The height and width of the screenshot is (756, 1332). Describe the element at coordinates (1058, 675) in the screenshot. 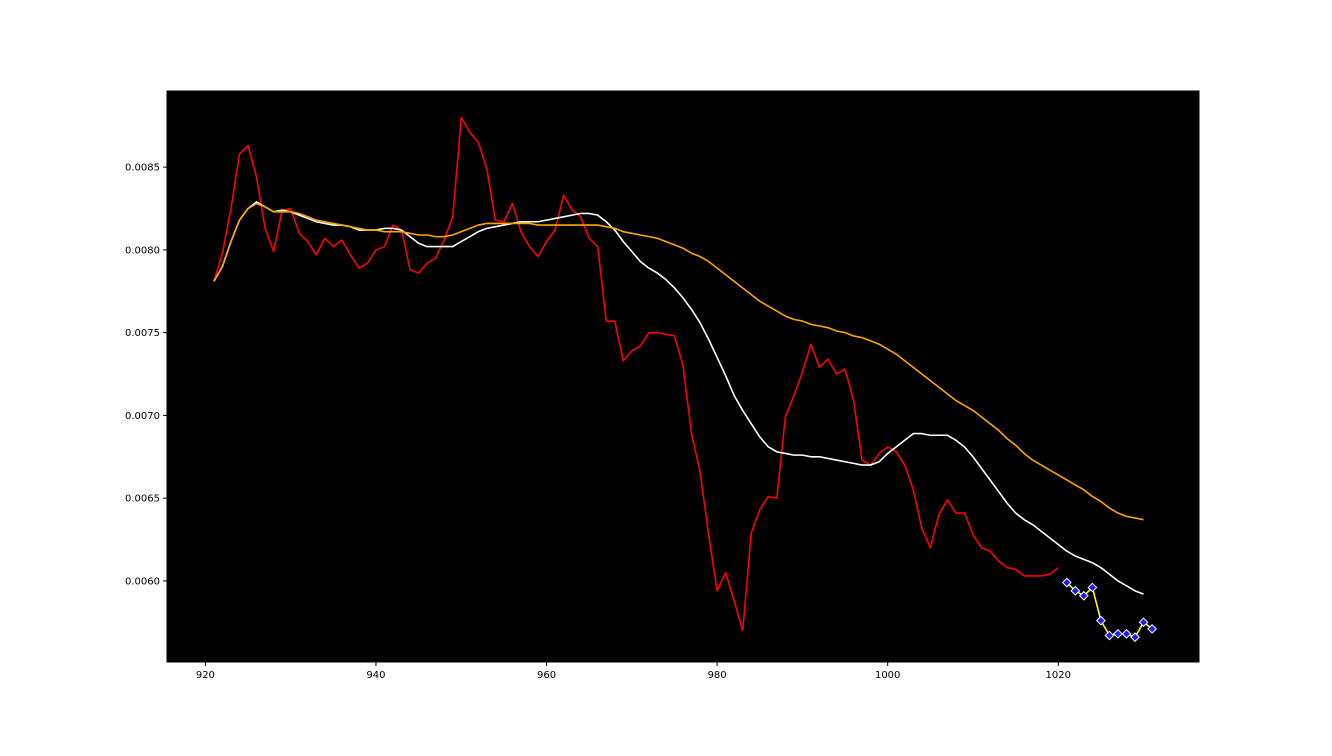

I see `x-tick-label: 1020` at that location.